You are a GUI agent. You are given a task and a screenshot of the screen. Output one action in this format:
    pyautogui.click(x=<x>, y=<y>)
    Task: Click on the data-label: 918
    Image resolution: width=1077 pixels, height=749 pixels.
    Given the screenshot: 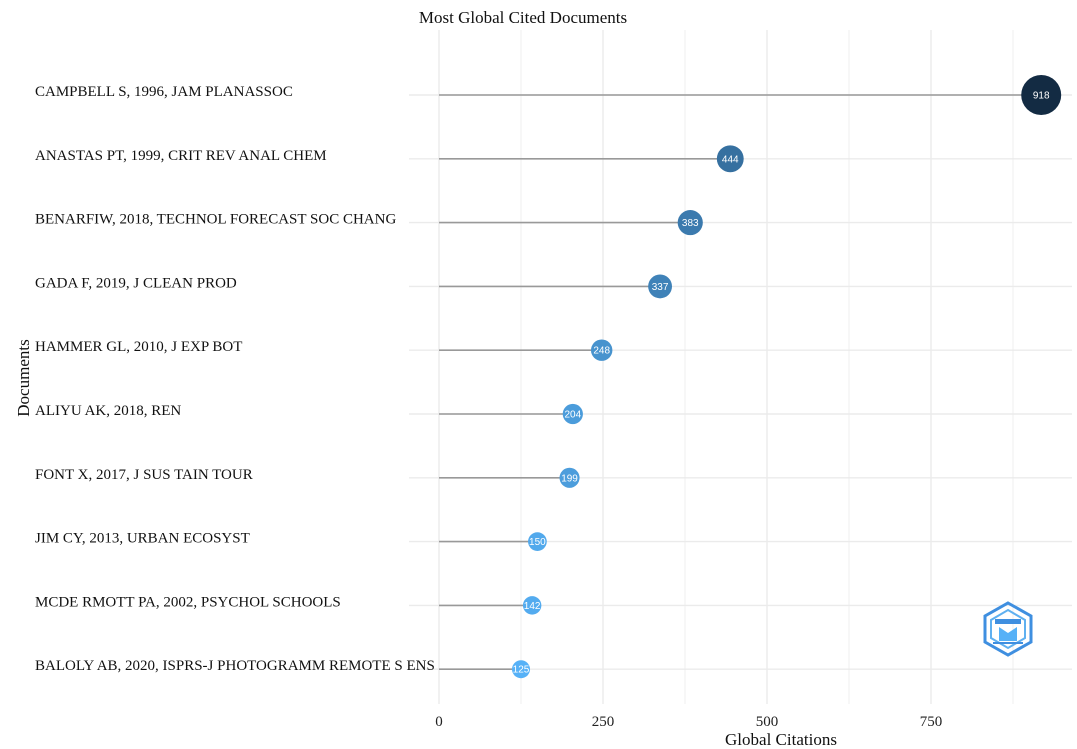 What is the action you would take?
    pyautogui.click(x=1041, y=96)
    